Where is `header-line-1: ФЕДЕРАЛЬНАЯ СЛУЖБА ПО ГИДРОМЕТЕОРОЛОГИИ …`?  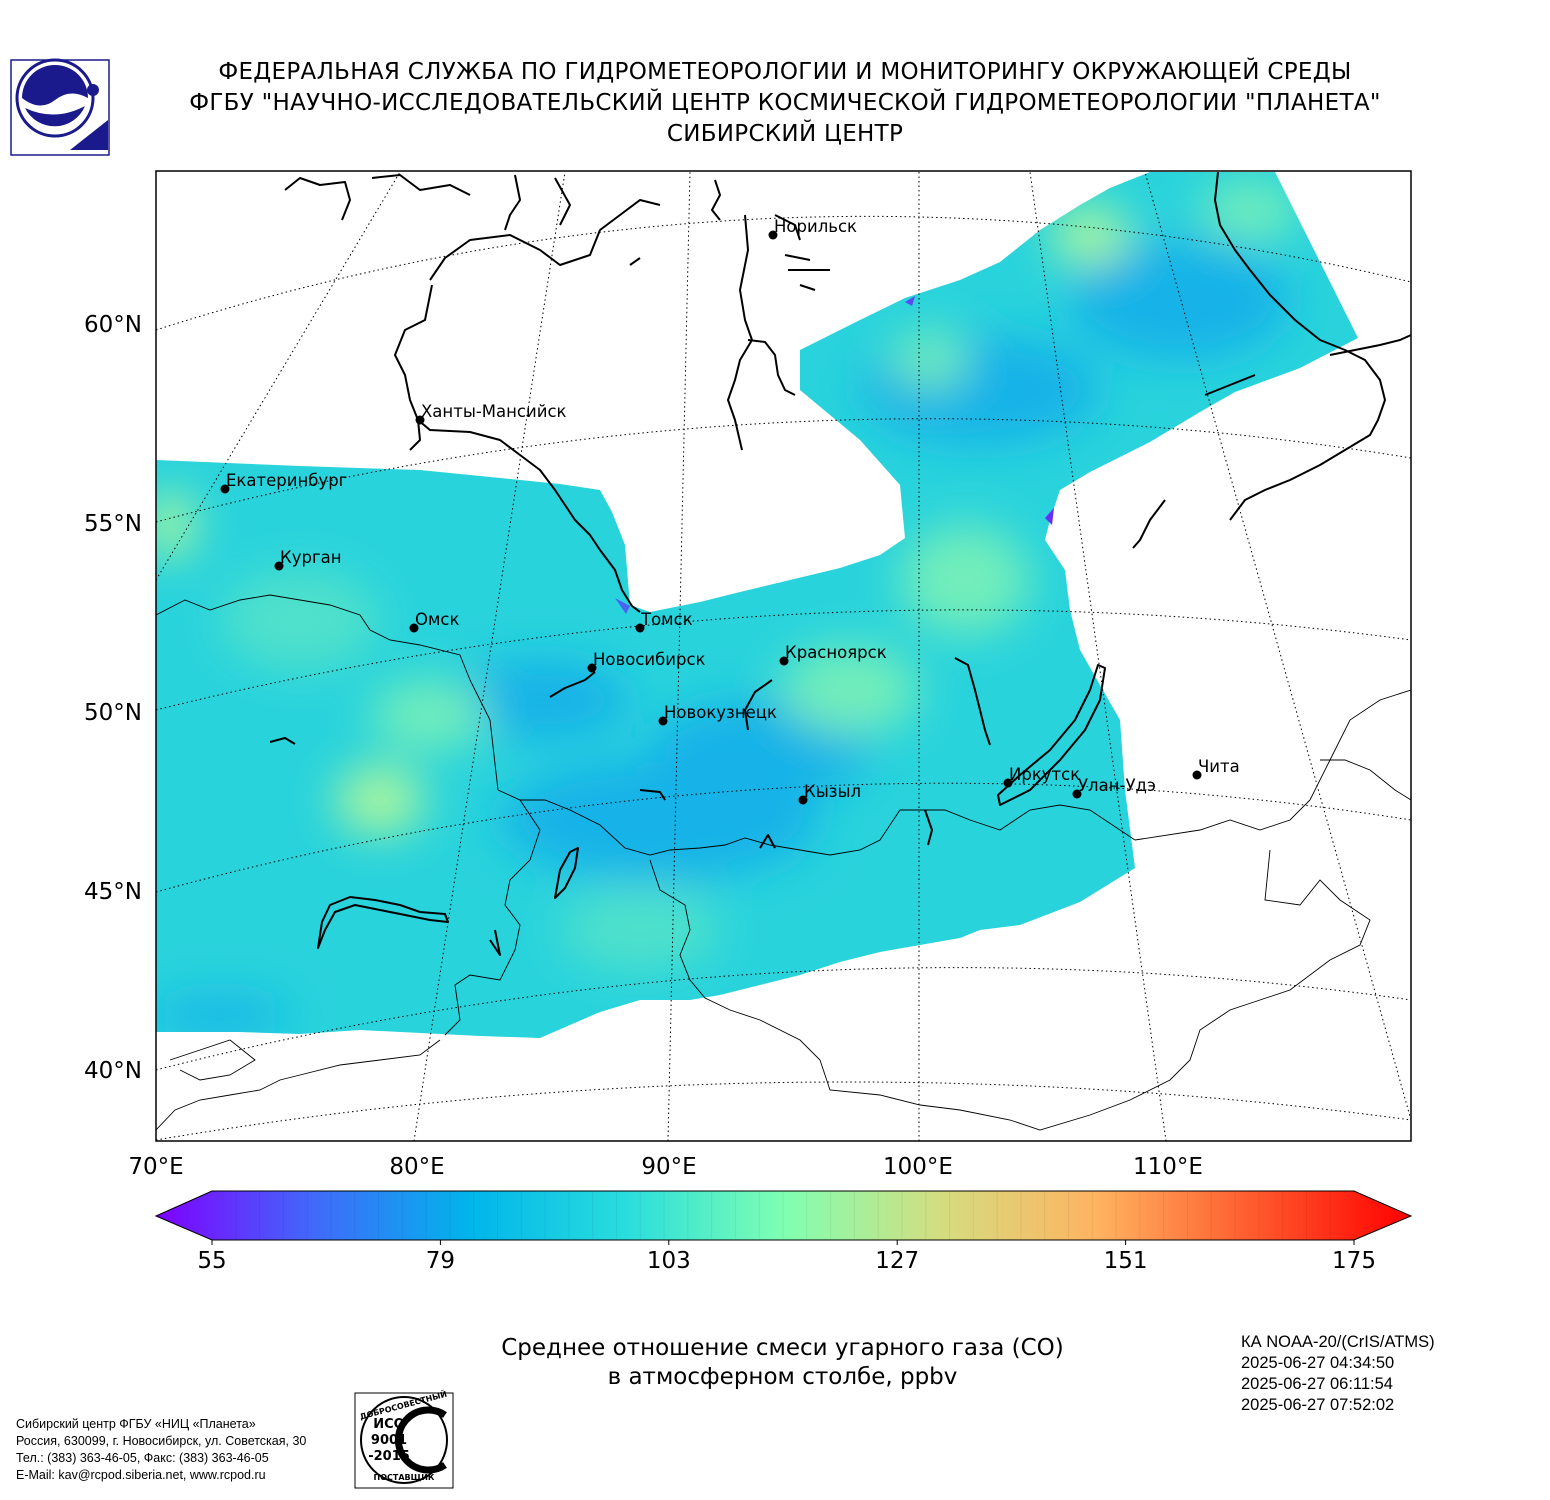
header-line-1: ФЕДЕРАЛЬНАЯ СЛУЖБА ПО ГИДРОМЕТЕОРОЛОГИИ … is located at coordinates (785, 72).